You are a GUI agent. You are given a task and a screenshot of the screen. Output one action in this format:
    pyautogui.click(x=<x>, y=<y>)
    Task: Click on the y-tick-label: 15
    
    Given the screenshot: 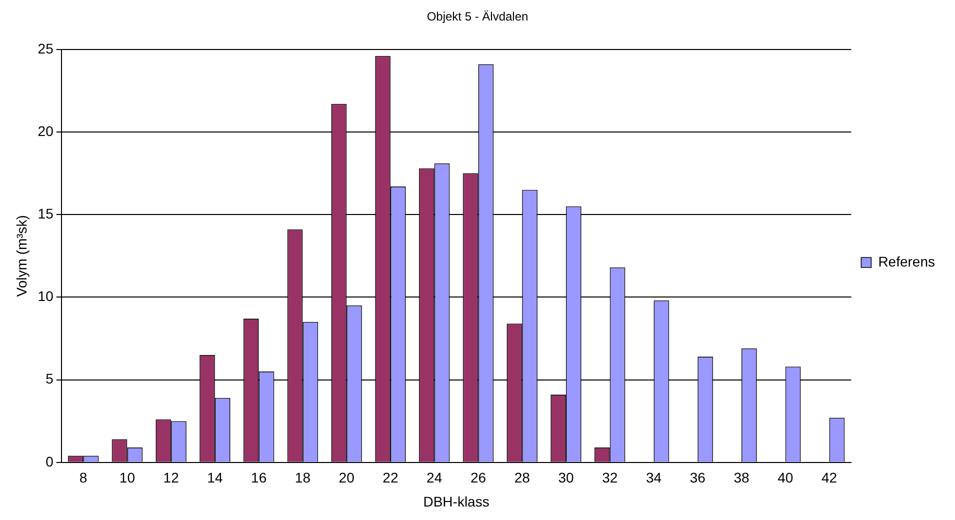 What is the action you would take?
    pyautogui.click(x=46, y=213)
    